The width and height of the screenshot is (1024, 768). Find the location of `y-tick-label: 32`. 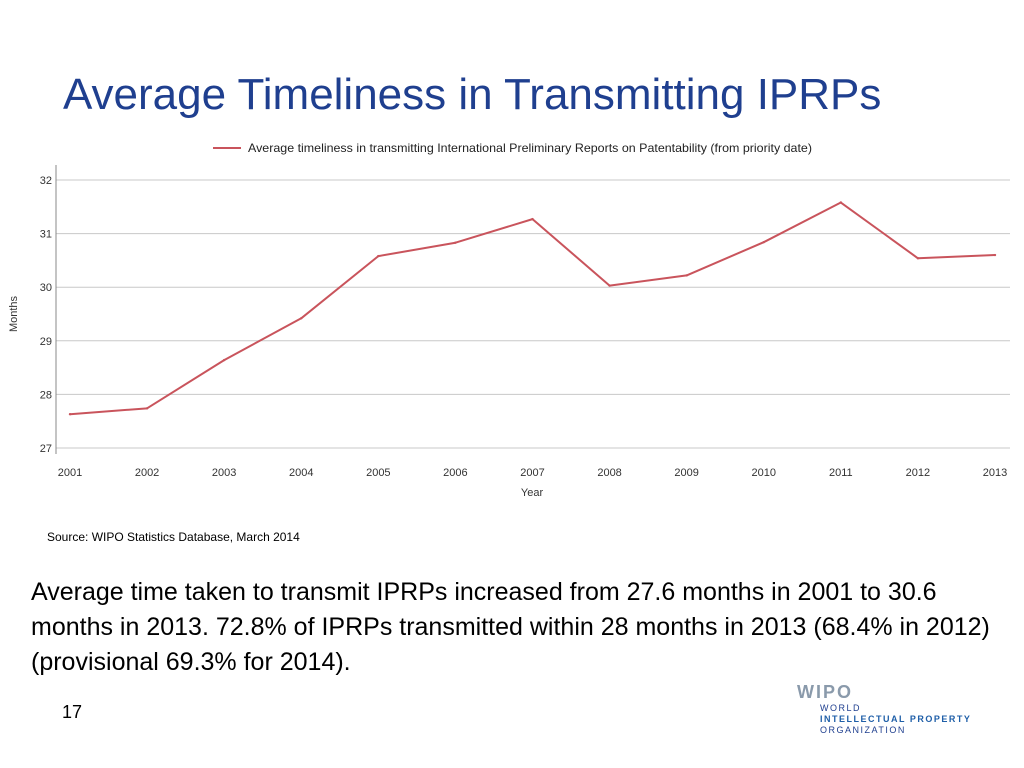

y-tick-label: 32 is located at coordinates (46, 181).